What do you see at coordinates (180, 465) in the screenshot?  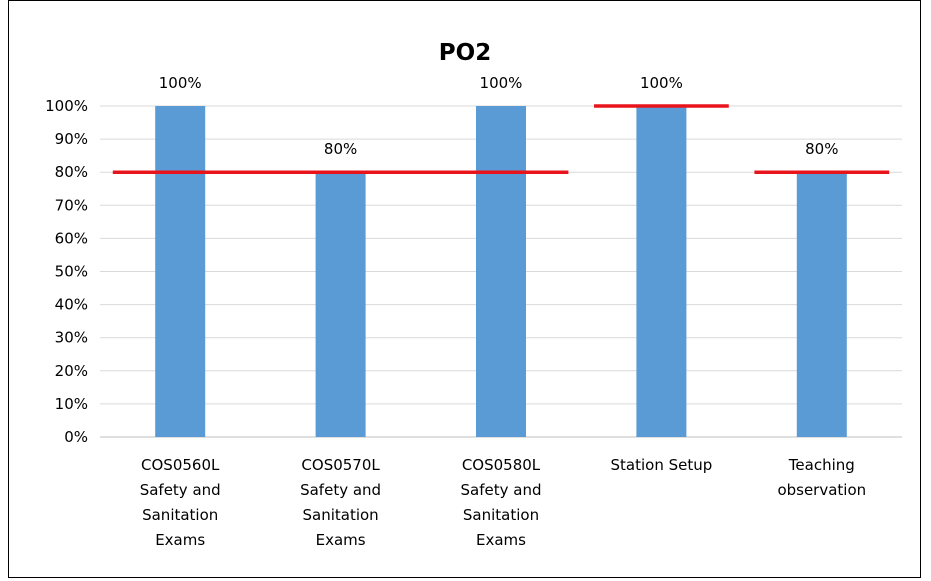 I see `x-category-label-line: COS0560L` at bounding box center [180, 465].